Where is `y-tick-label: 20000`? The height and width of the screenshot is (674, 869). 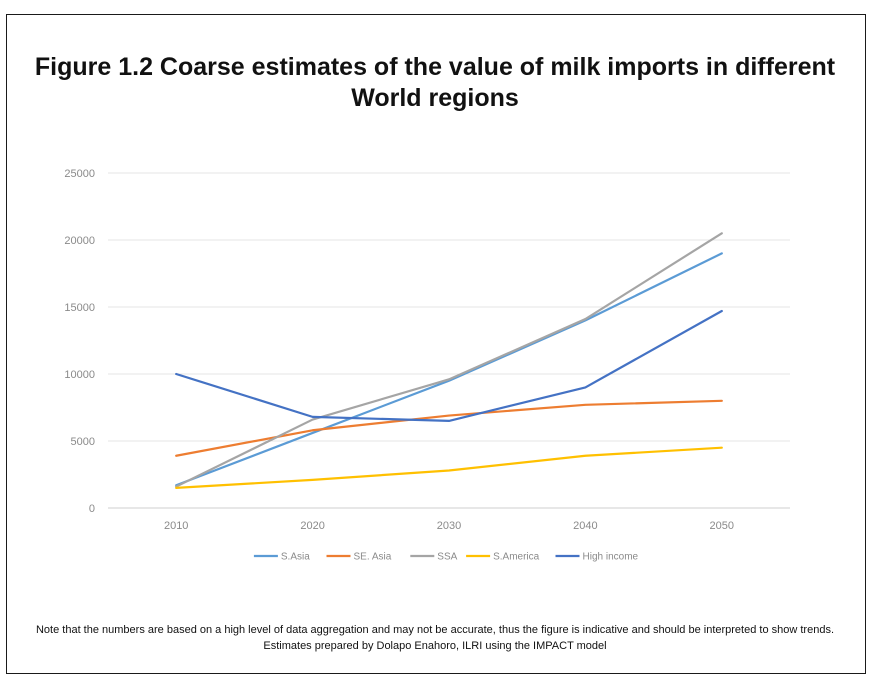 y-tick-label: 20000 is located at coordinates (79, 241).